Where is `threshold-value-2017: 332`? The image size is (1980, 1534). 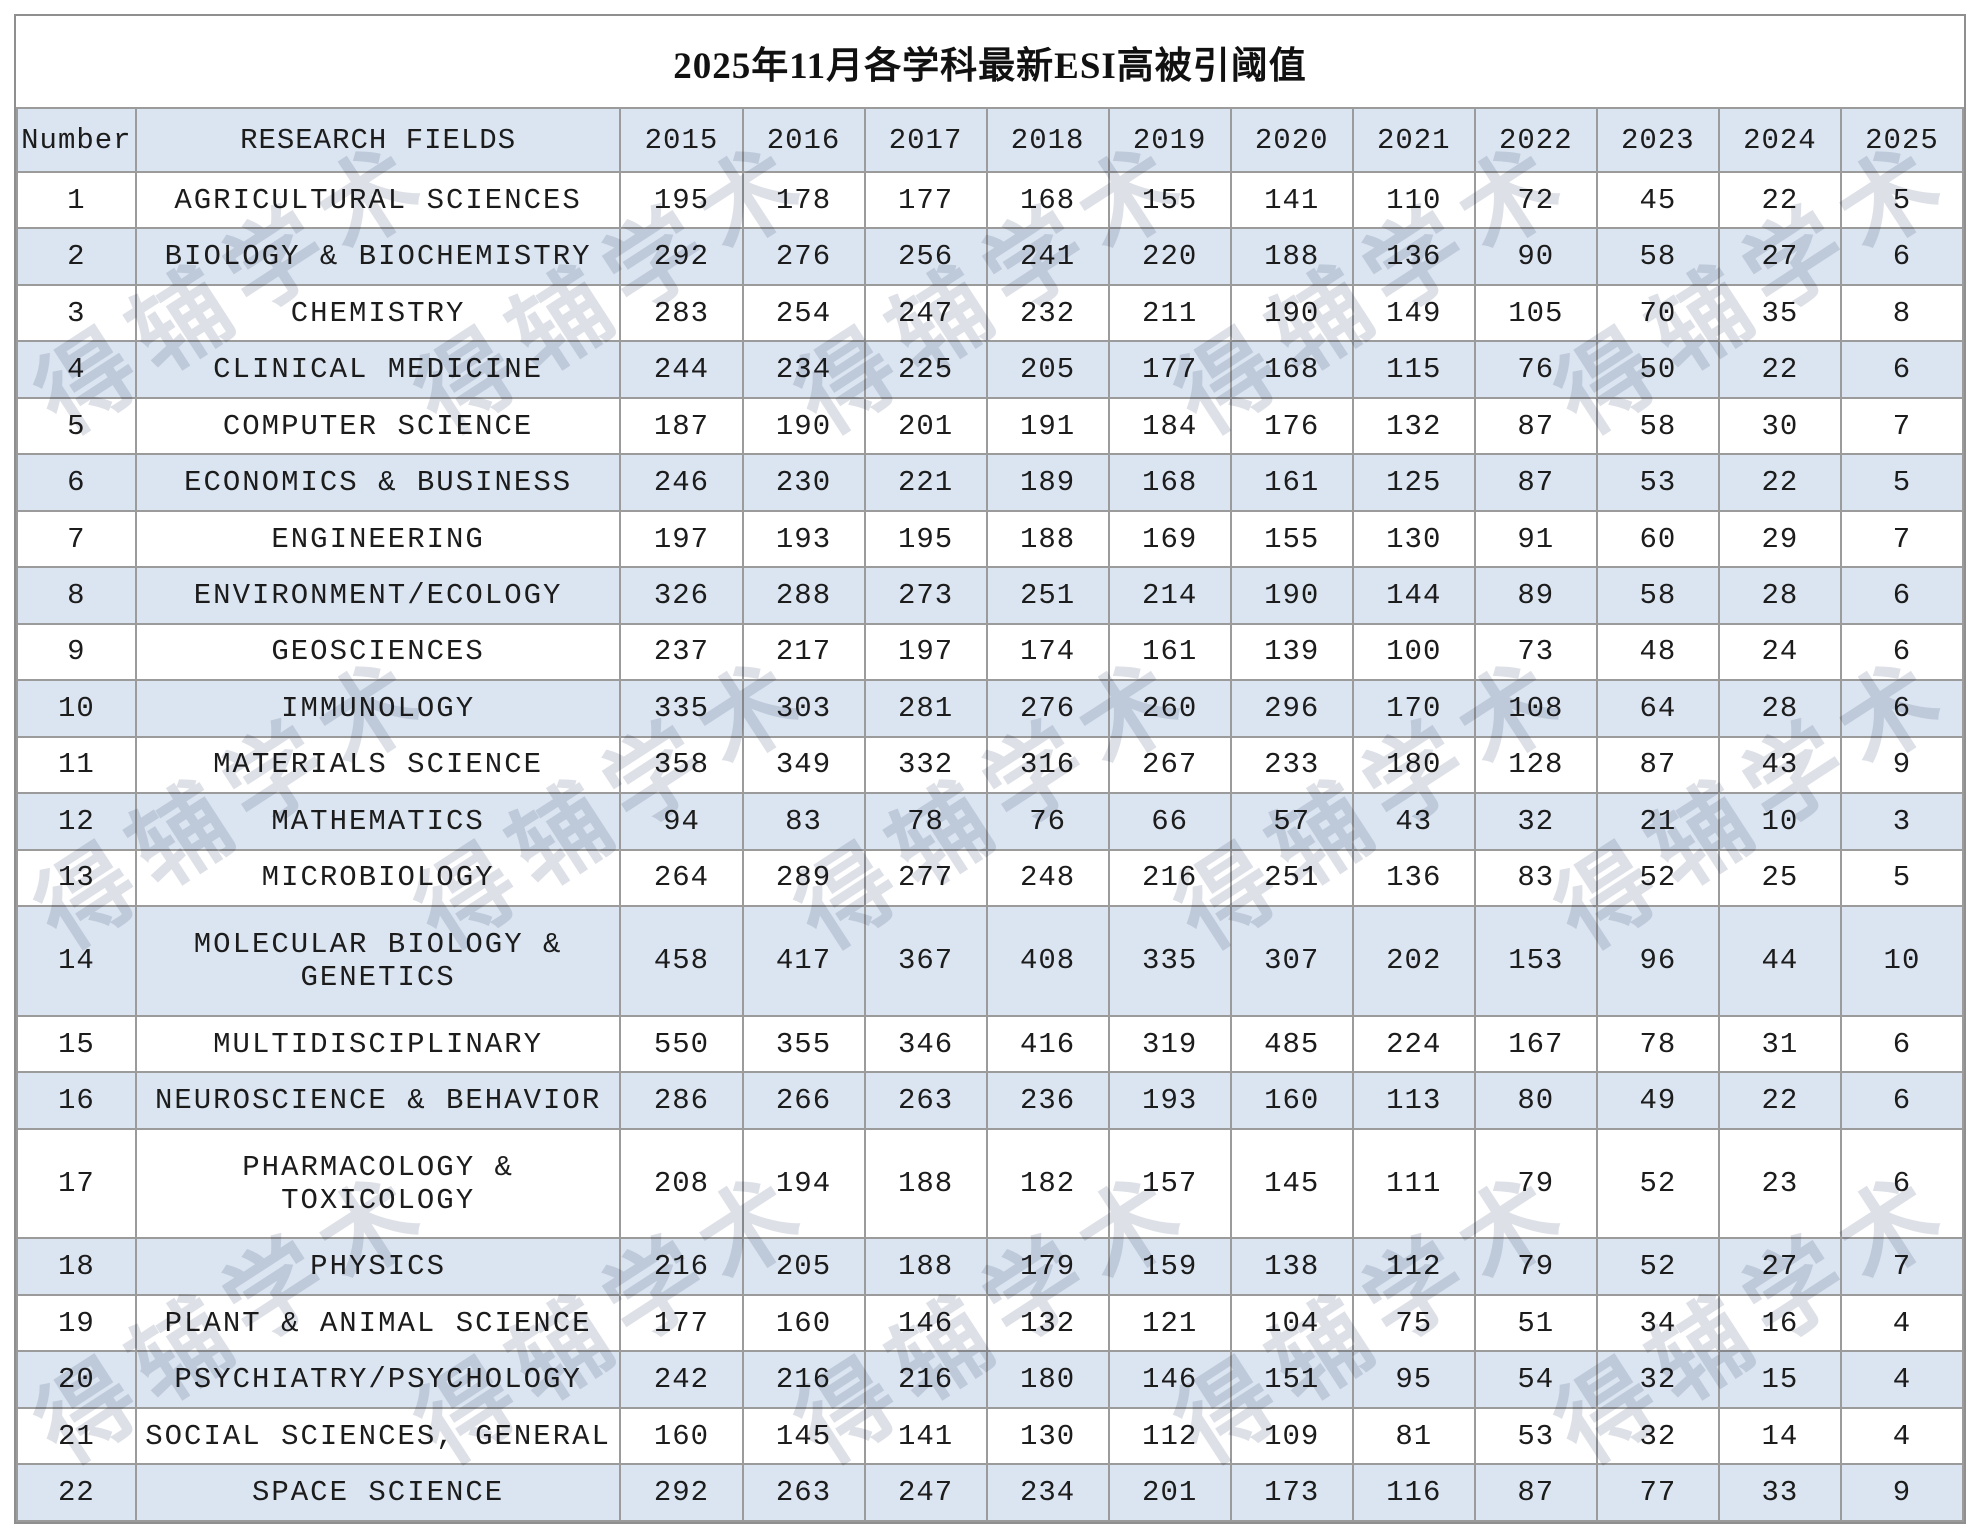 threshold-value-2017: 332 is located at coordinates (925, 765).